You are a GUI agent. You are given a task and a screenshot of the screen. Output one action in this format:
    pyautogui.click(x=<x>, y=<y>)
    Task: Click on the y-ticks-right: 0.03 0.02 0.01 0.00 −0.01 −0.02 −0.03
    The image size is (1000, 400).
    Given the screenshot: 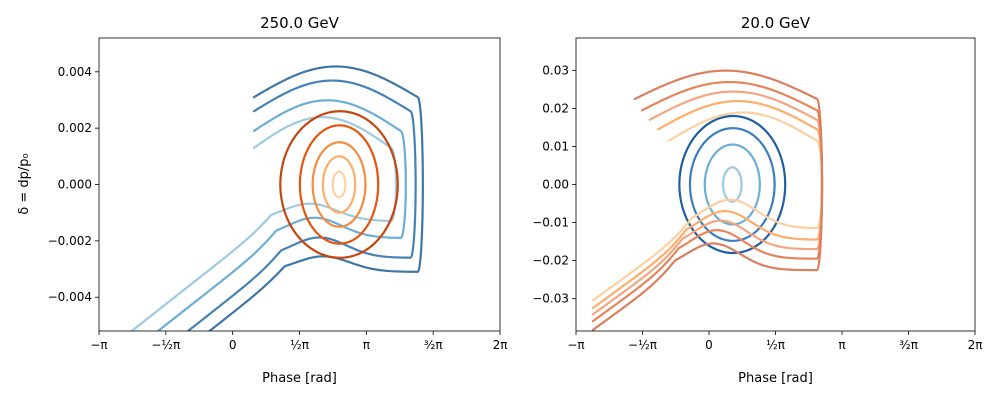 What is the action you would take?
    pyautogui.click(x=554, y=184)
    